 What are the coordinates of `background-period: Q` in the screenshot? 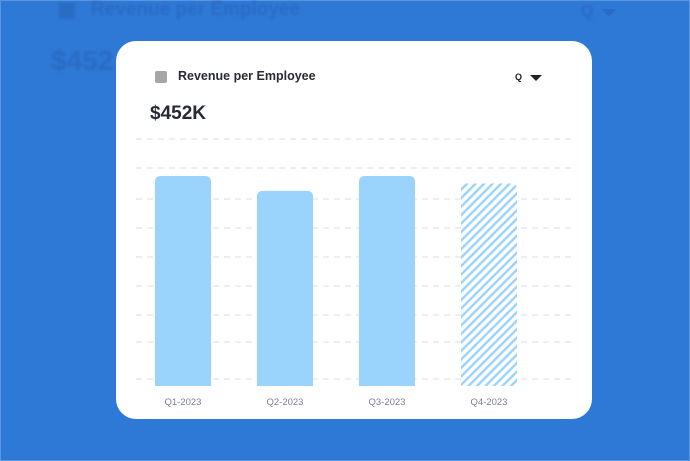 It's located at (587, 11).